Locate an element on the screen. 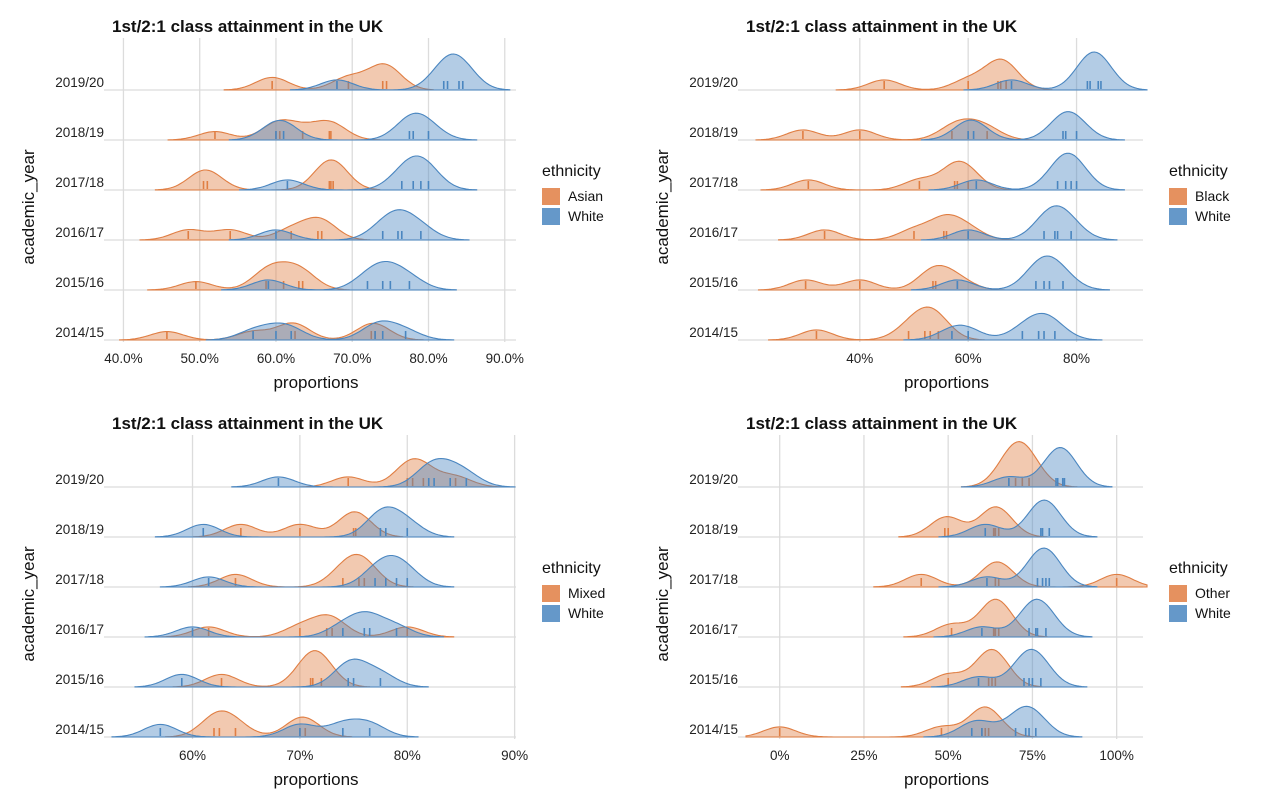 This screenshot has width=1280, height=807. x-tick-label: 90% is located at coordinates (514, 755).